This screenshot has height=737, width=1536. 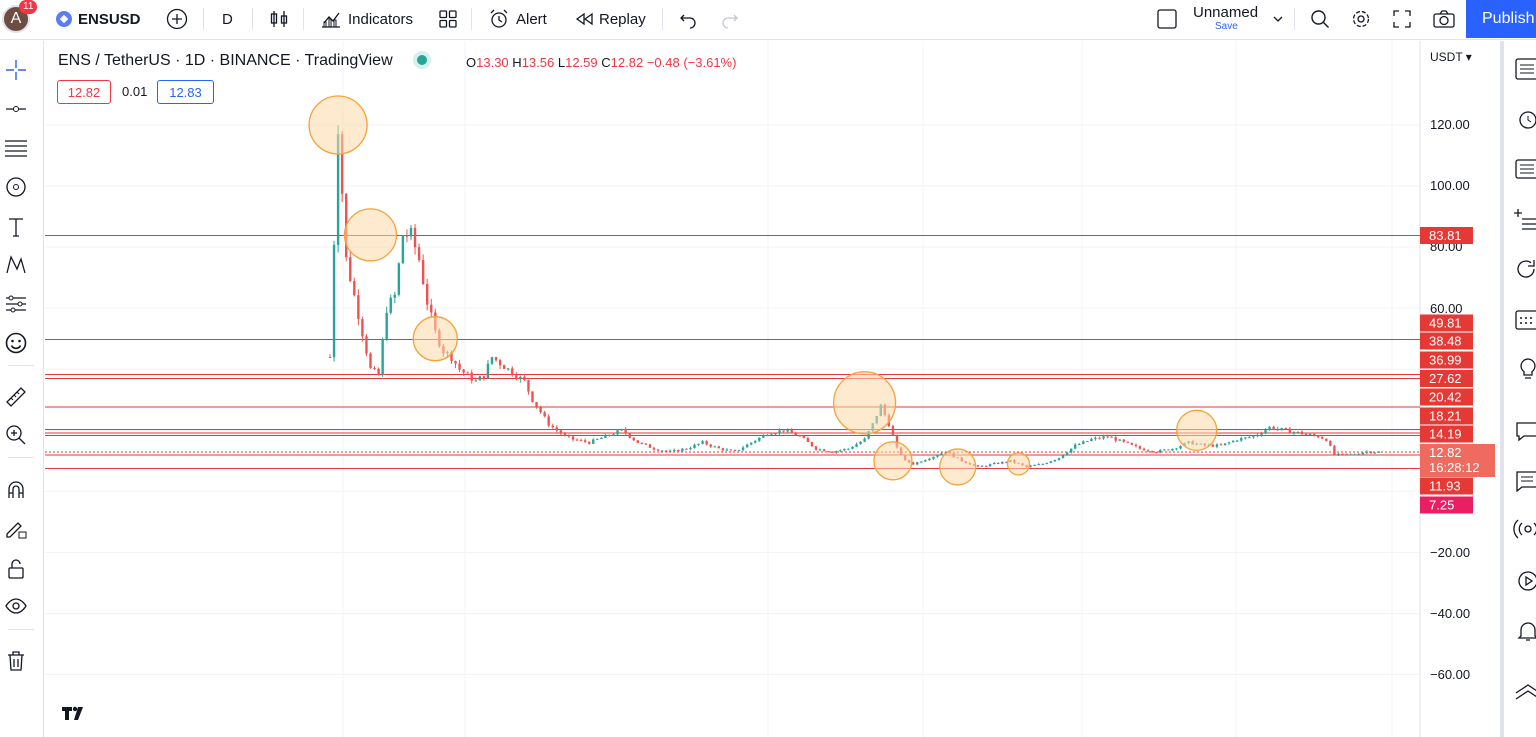 What do you see at coordinates (517, 19) in the screenshot?
I see `alert-button: Alert` at bounding box center [517, 19].